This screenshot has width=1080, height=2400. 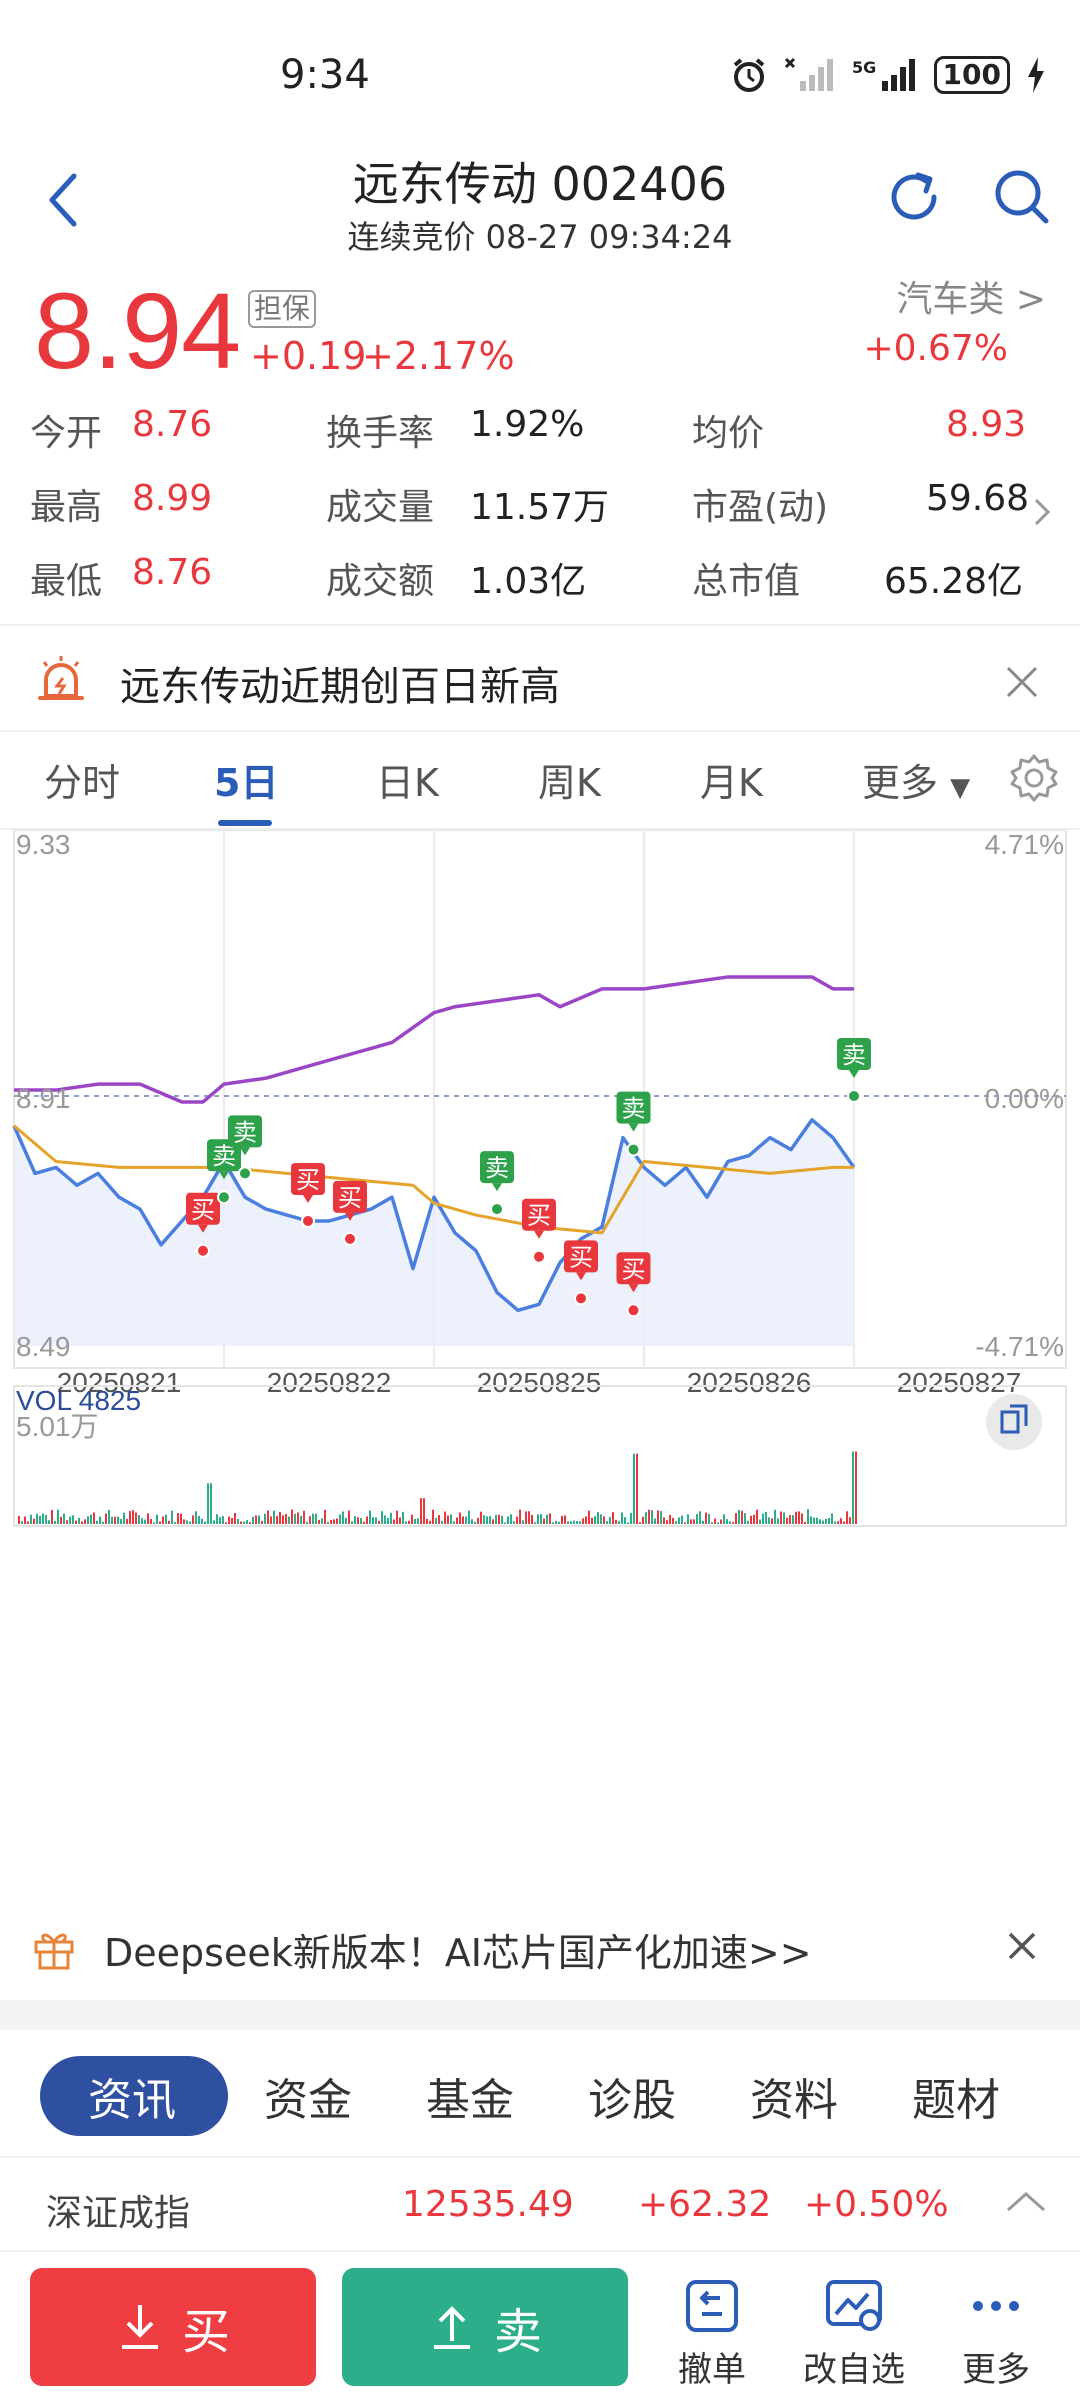 What do you see at coordinates (883, 74) in the screenshot?
I see `signal-5g-icon: 5G` at bounding box center [883, 74].